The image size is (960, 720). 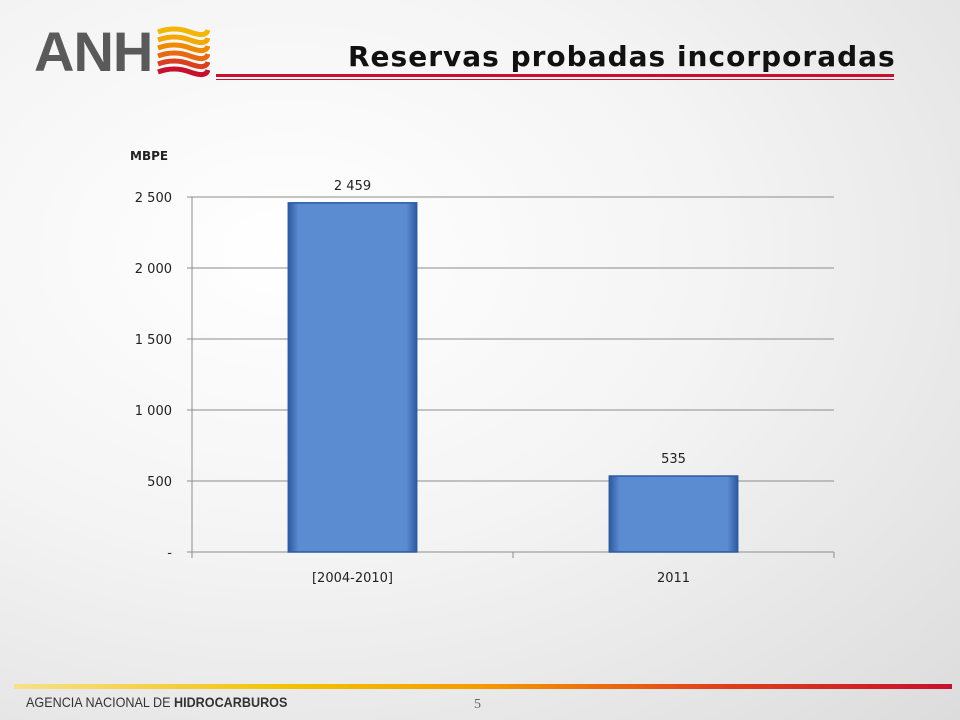 I want to click on footer-agency-light: AGENCIA NACIONAL DE, so click(x=100, y=702).